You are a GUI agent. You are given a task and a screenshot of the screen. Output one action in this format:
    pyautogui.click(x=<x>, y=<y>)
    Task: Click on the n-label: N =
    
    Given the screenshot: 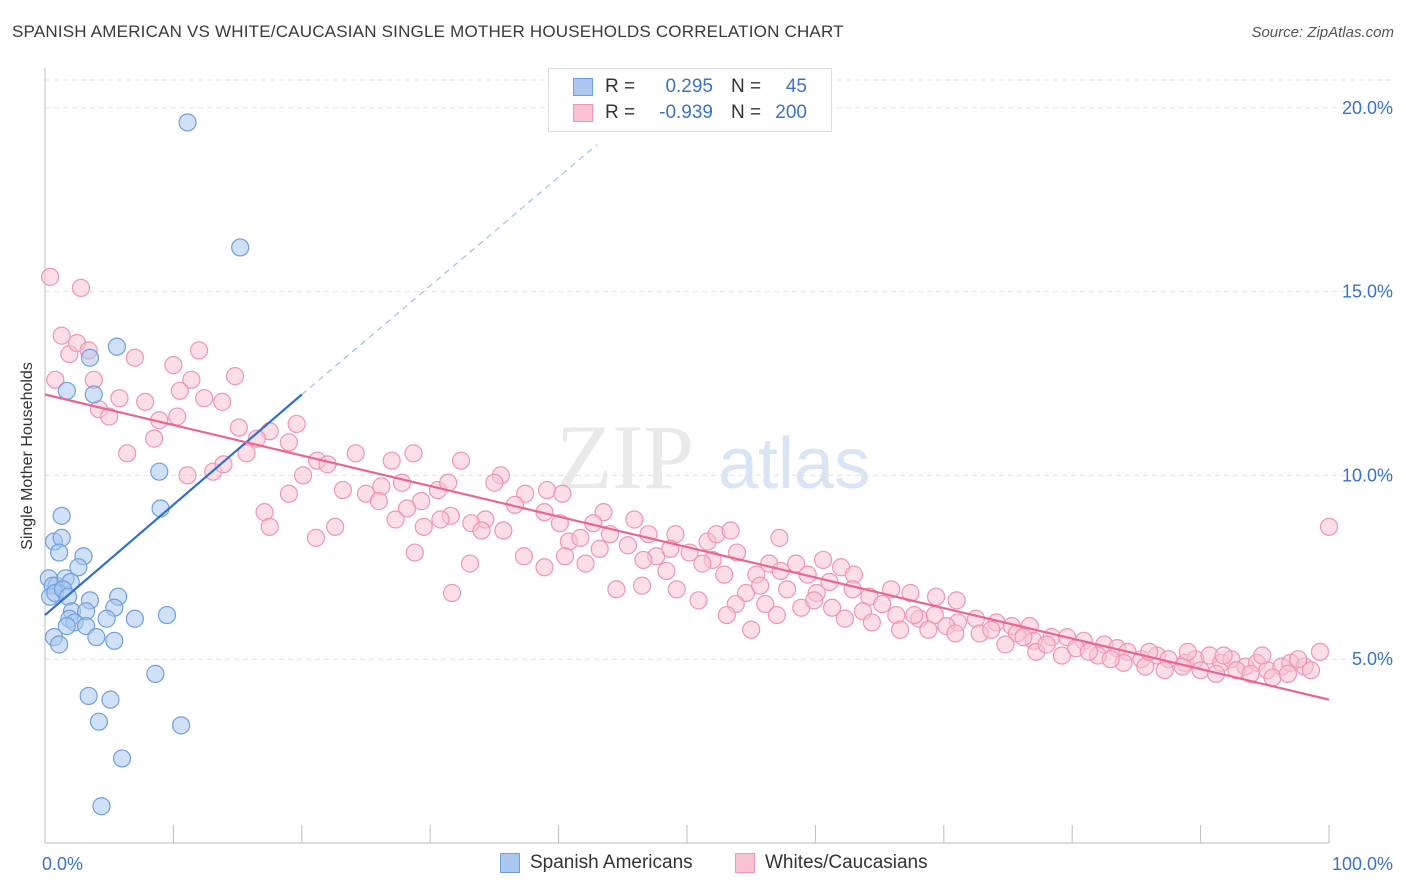 What is the action you would take?
    pyautogui.click(x=746, y=86)
    